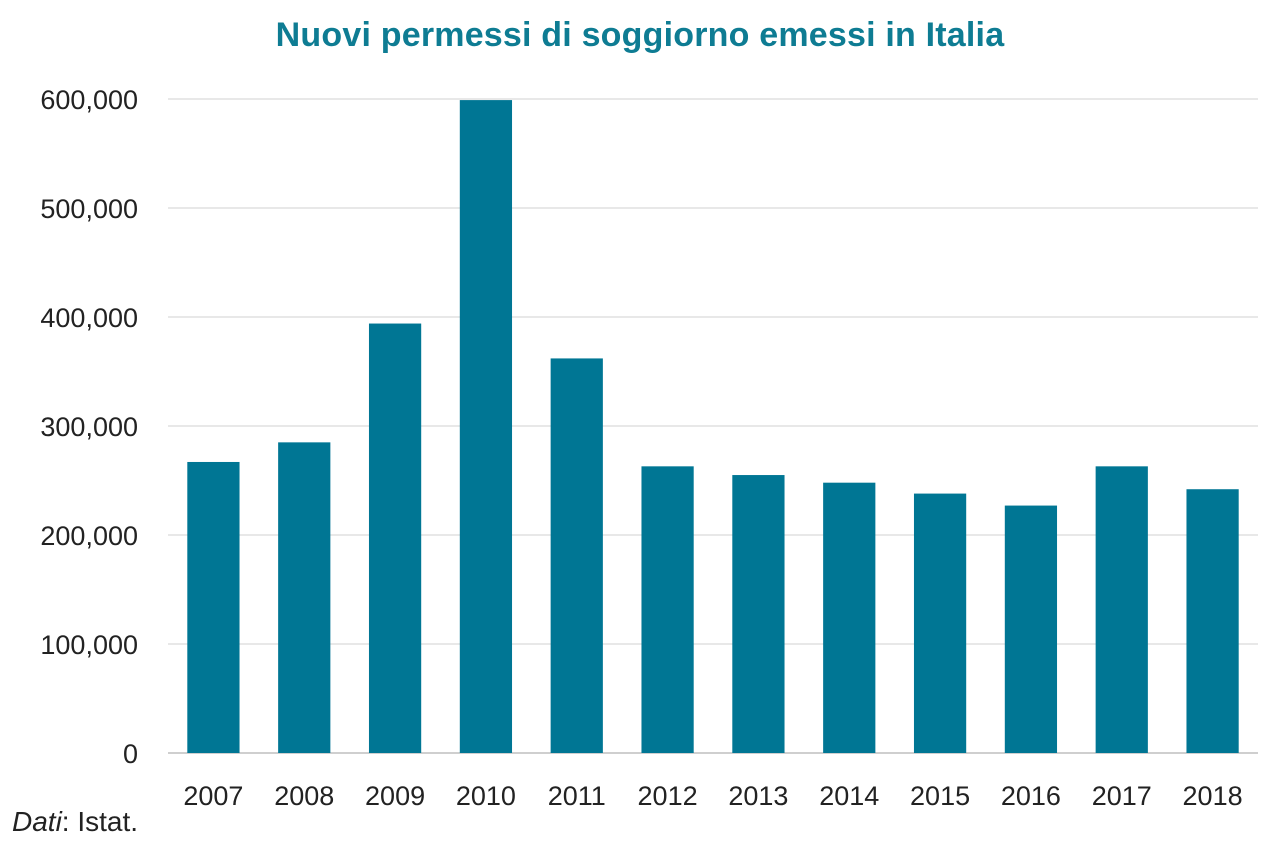 This screenshot has width=1280, height=848. Describe the element at coordinates (486, 796) in the screenshot. I see `x-tick-label: 2010` at that location.